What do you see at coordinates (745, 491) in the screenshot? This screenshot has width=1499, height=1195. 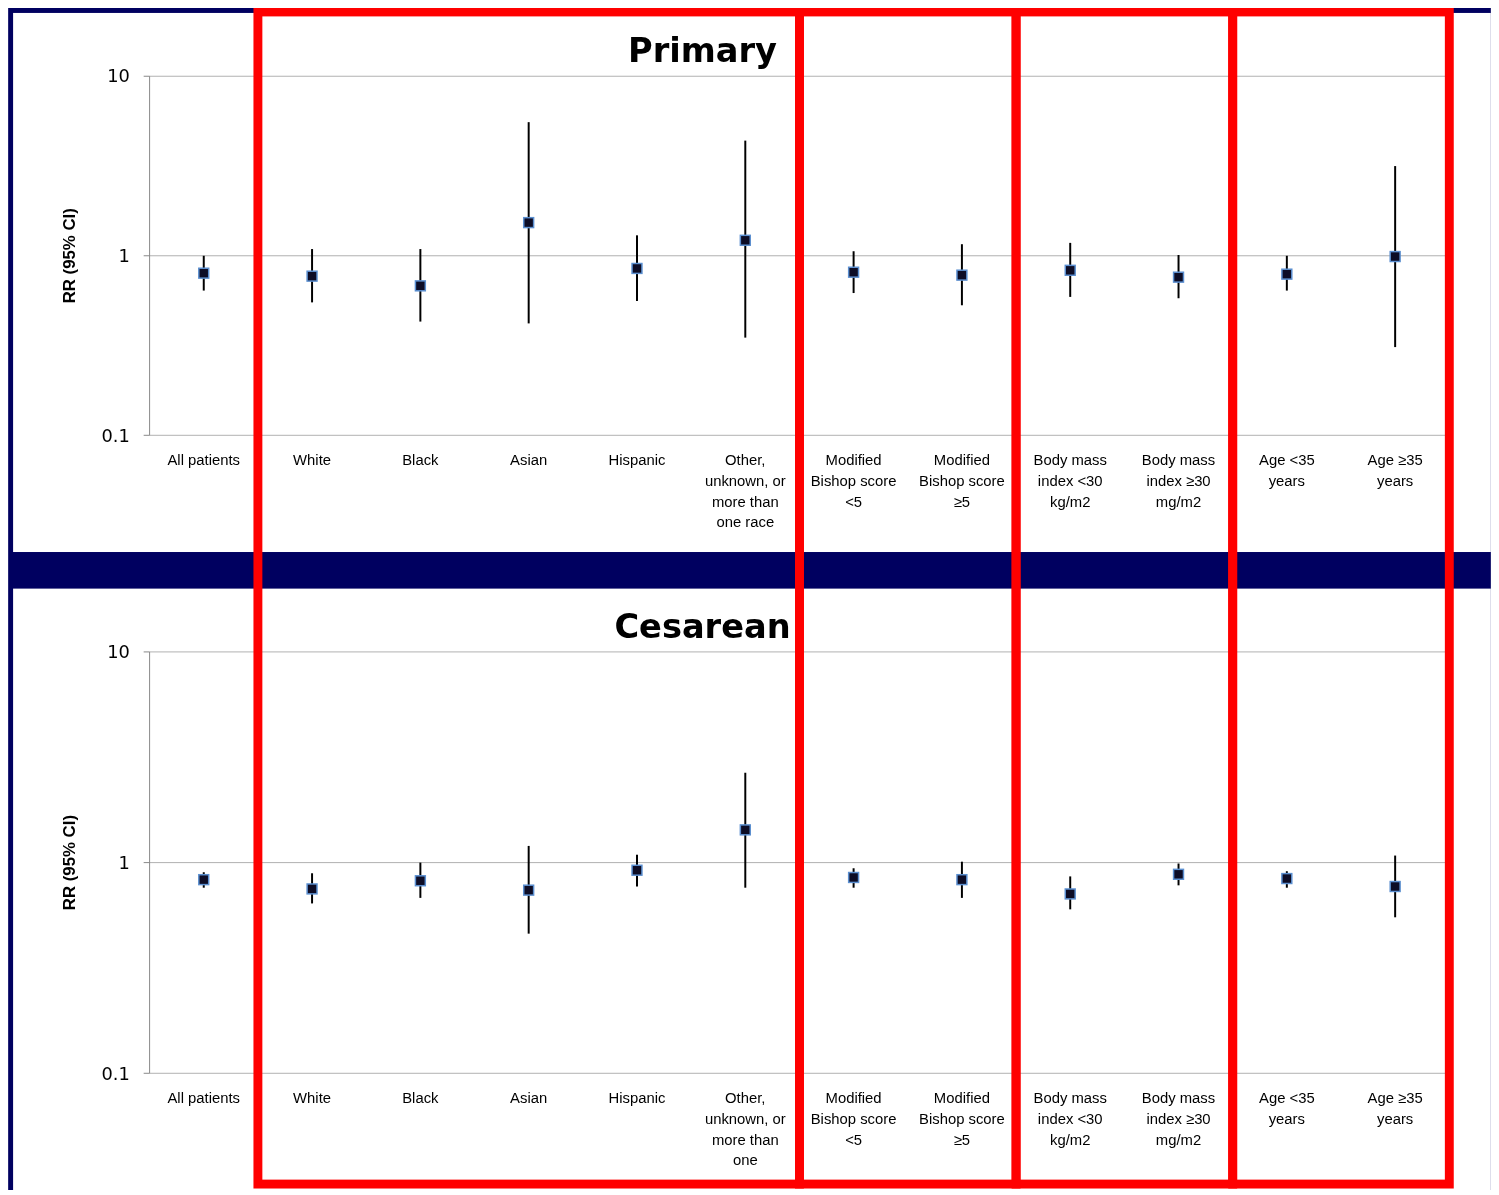 I see `x-tick-label: Other, unknown, or more than one race` at bounding box center [745, 491].